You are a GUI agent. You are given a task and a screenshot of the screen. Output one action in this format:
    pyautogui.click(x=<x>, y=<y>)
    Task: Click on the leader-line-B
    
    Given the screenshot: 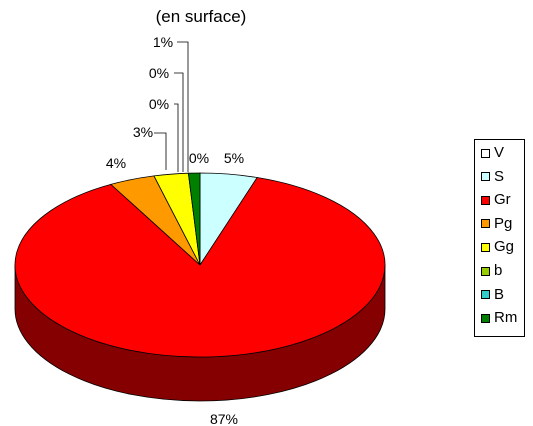 What is the action you would take?
    pyautogui.click(x=179, y=122)
    